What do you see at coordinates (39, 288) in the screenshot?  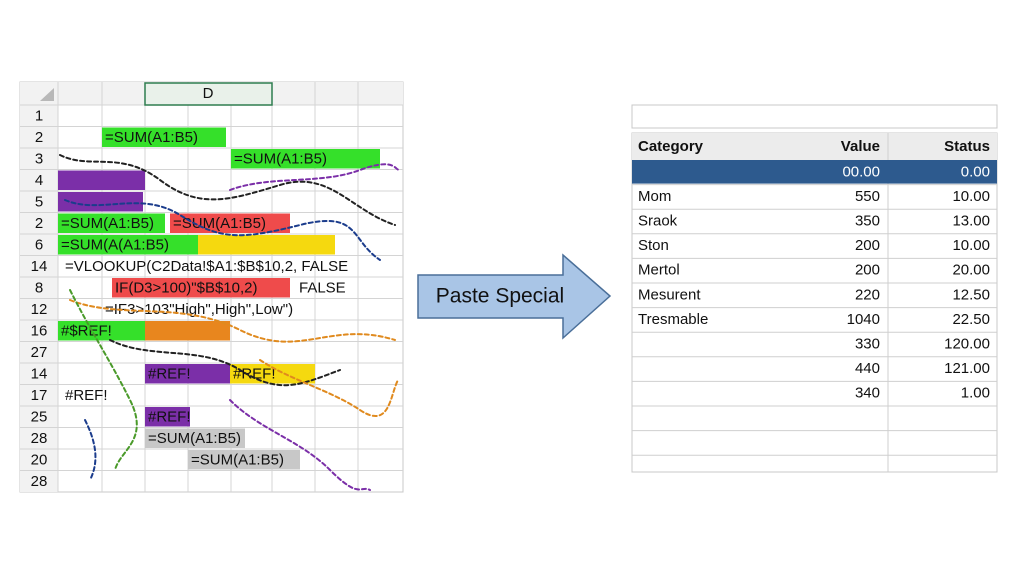 I see `row-label: 8` at bounding box center [39, 288].